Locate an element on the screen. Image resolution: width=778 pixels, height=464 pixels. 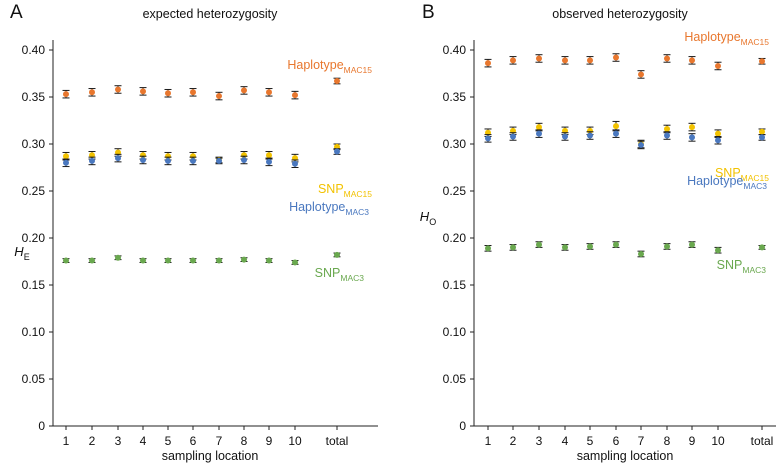
series-label-haplotype-mac3: HaplotypeMAC3 is located at coordinates (329, 208).